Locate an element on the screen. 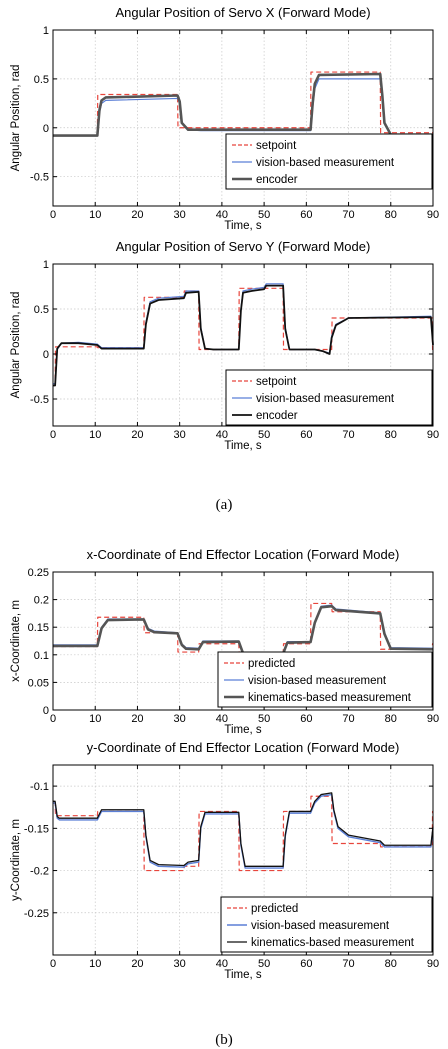  y-axis-label: y-Coordinate, m is located at coordinates (16, 860).